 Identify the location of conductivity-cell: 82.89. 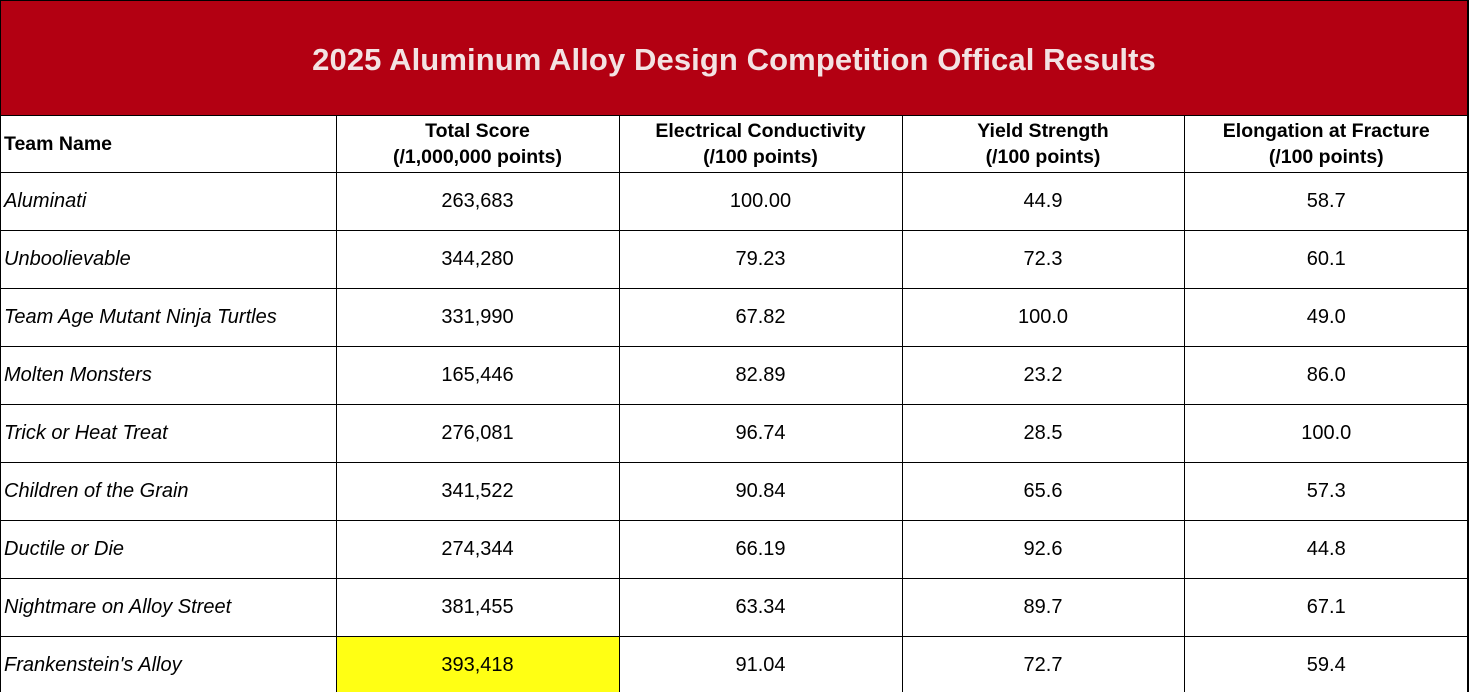
(760, 375).